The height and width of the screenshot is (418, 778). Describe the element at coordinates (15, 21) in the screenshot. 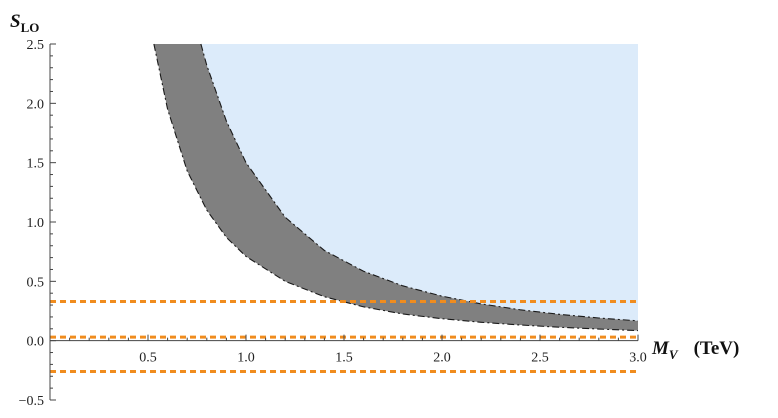

I see `y-axis-title-main: S` at that location.